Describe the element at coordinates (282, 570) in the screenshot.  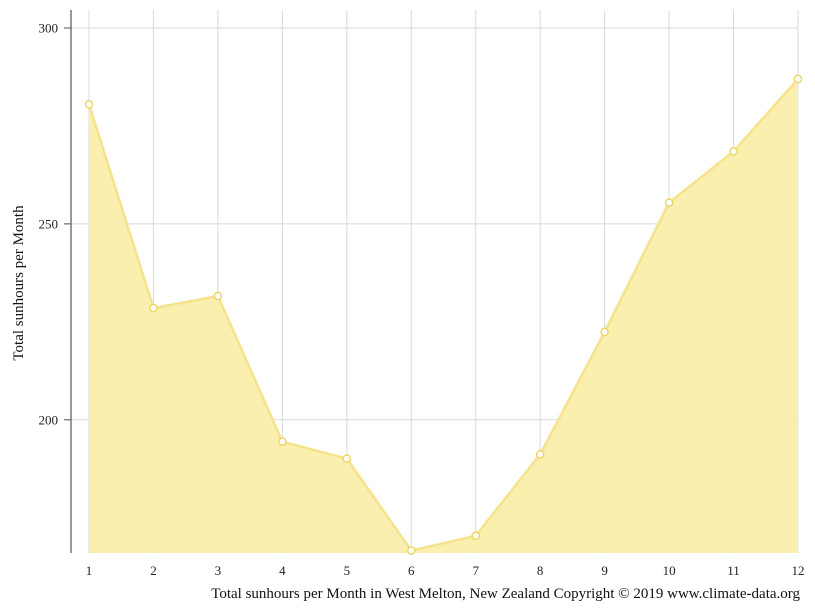
I see `x-tick-label-4: 4` at that location.